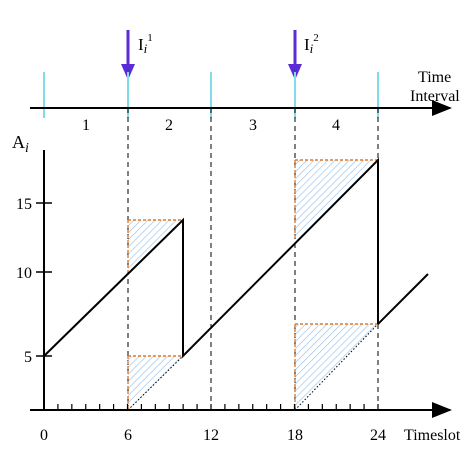  What do you see at coordinates (44, 279) in the screenshot?
I see `y-axis-ticks` at bounding box center [44, 279].